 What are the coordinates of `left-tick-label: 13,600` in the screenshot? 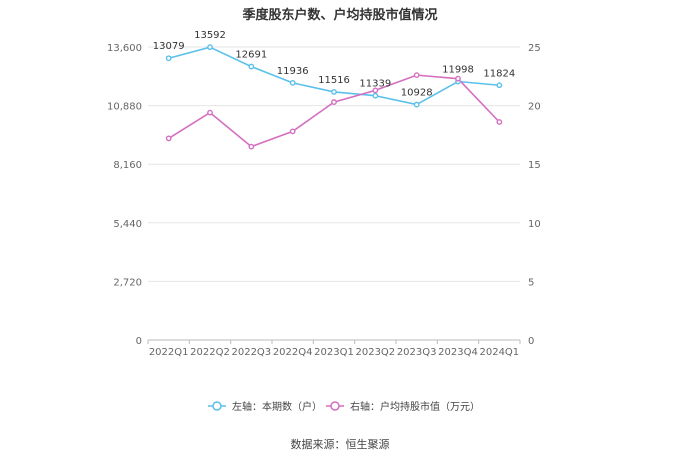 It's located at (124, 48).